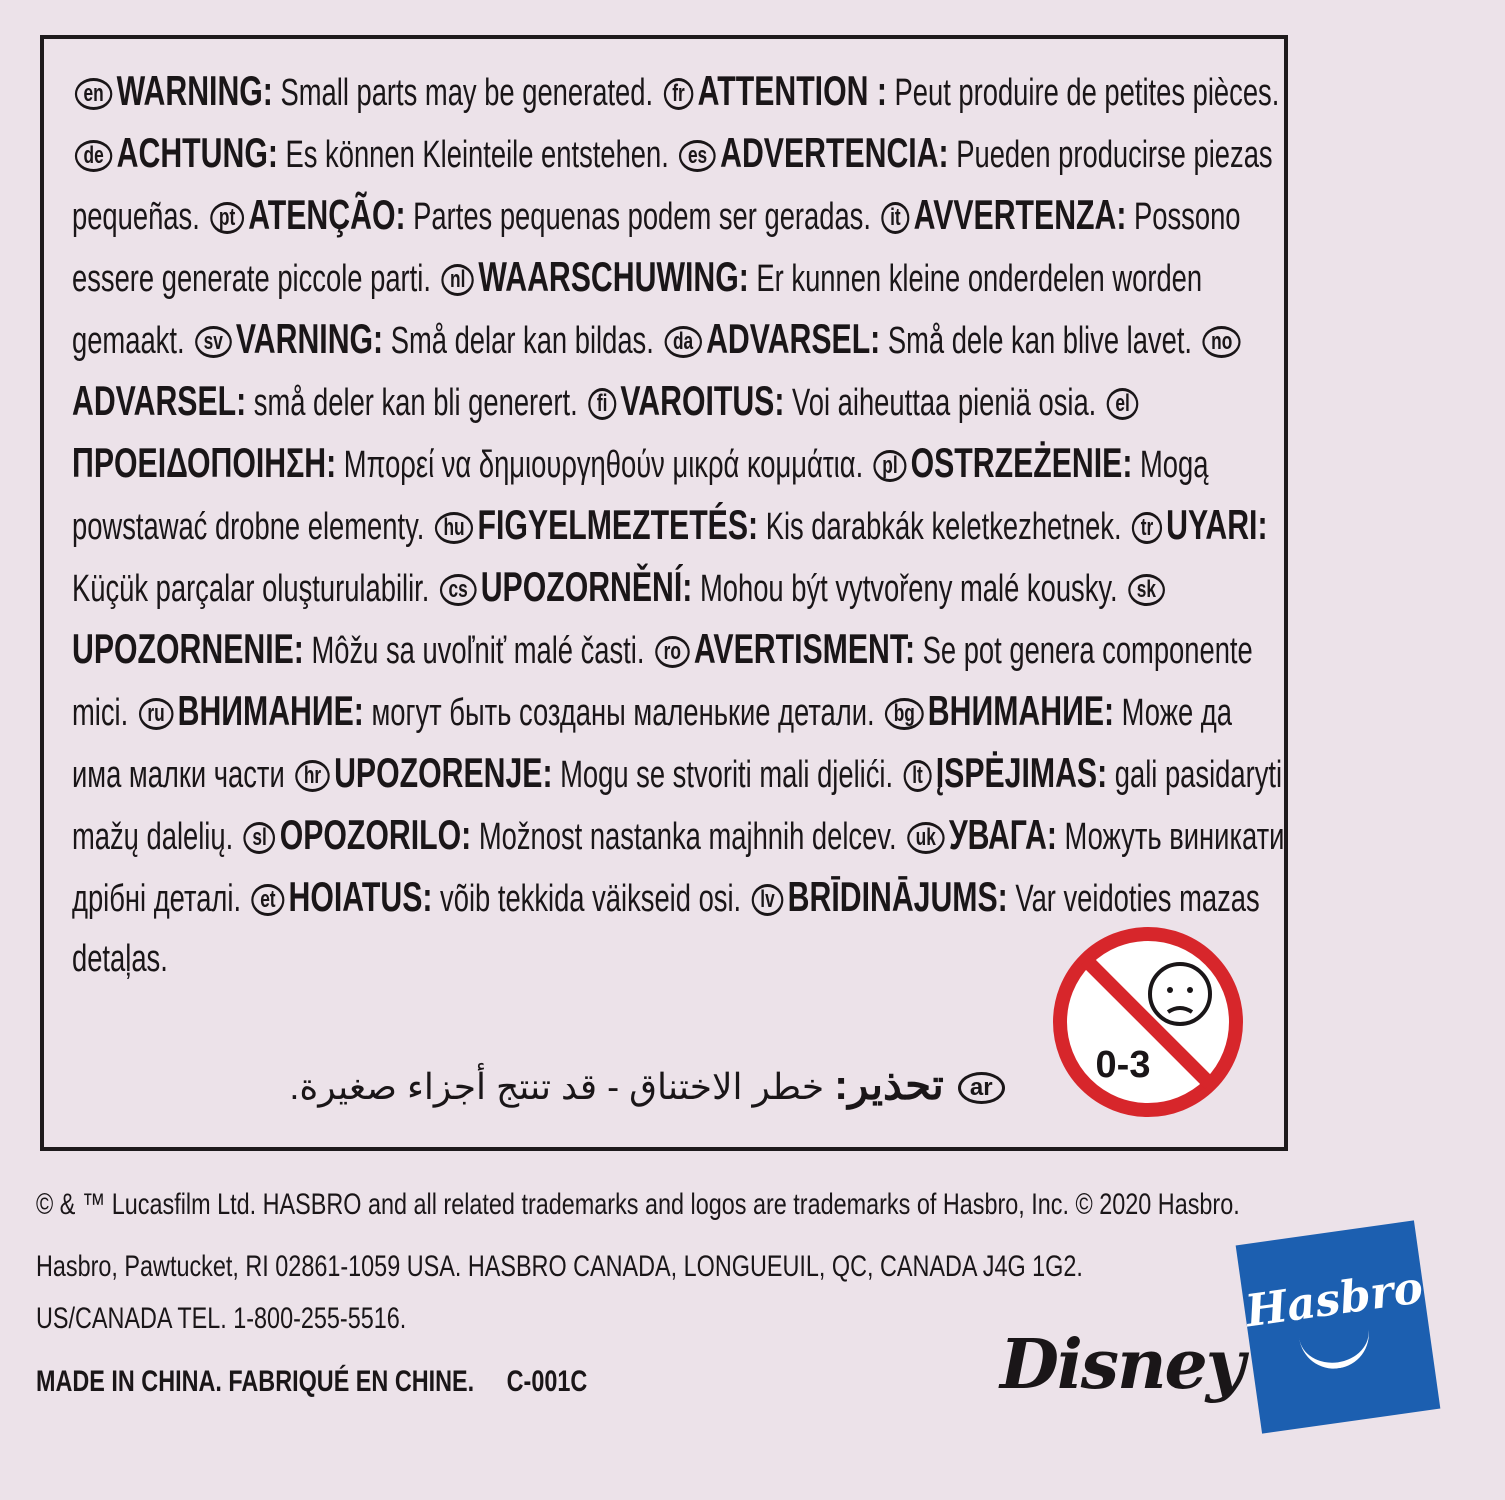  Describe the element at coordinates (268, 900) in the screenshot. I see `language-code-badge: et` at that location.